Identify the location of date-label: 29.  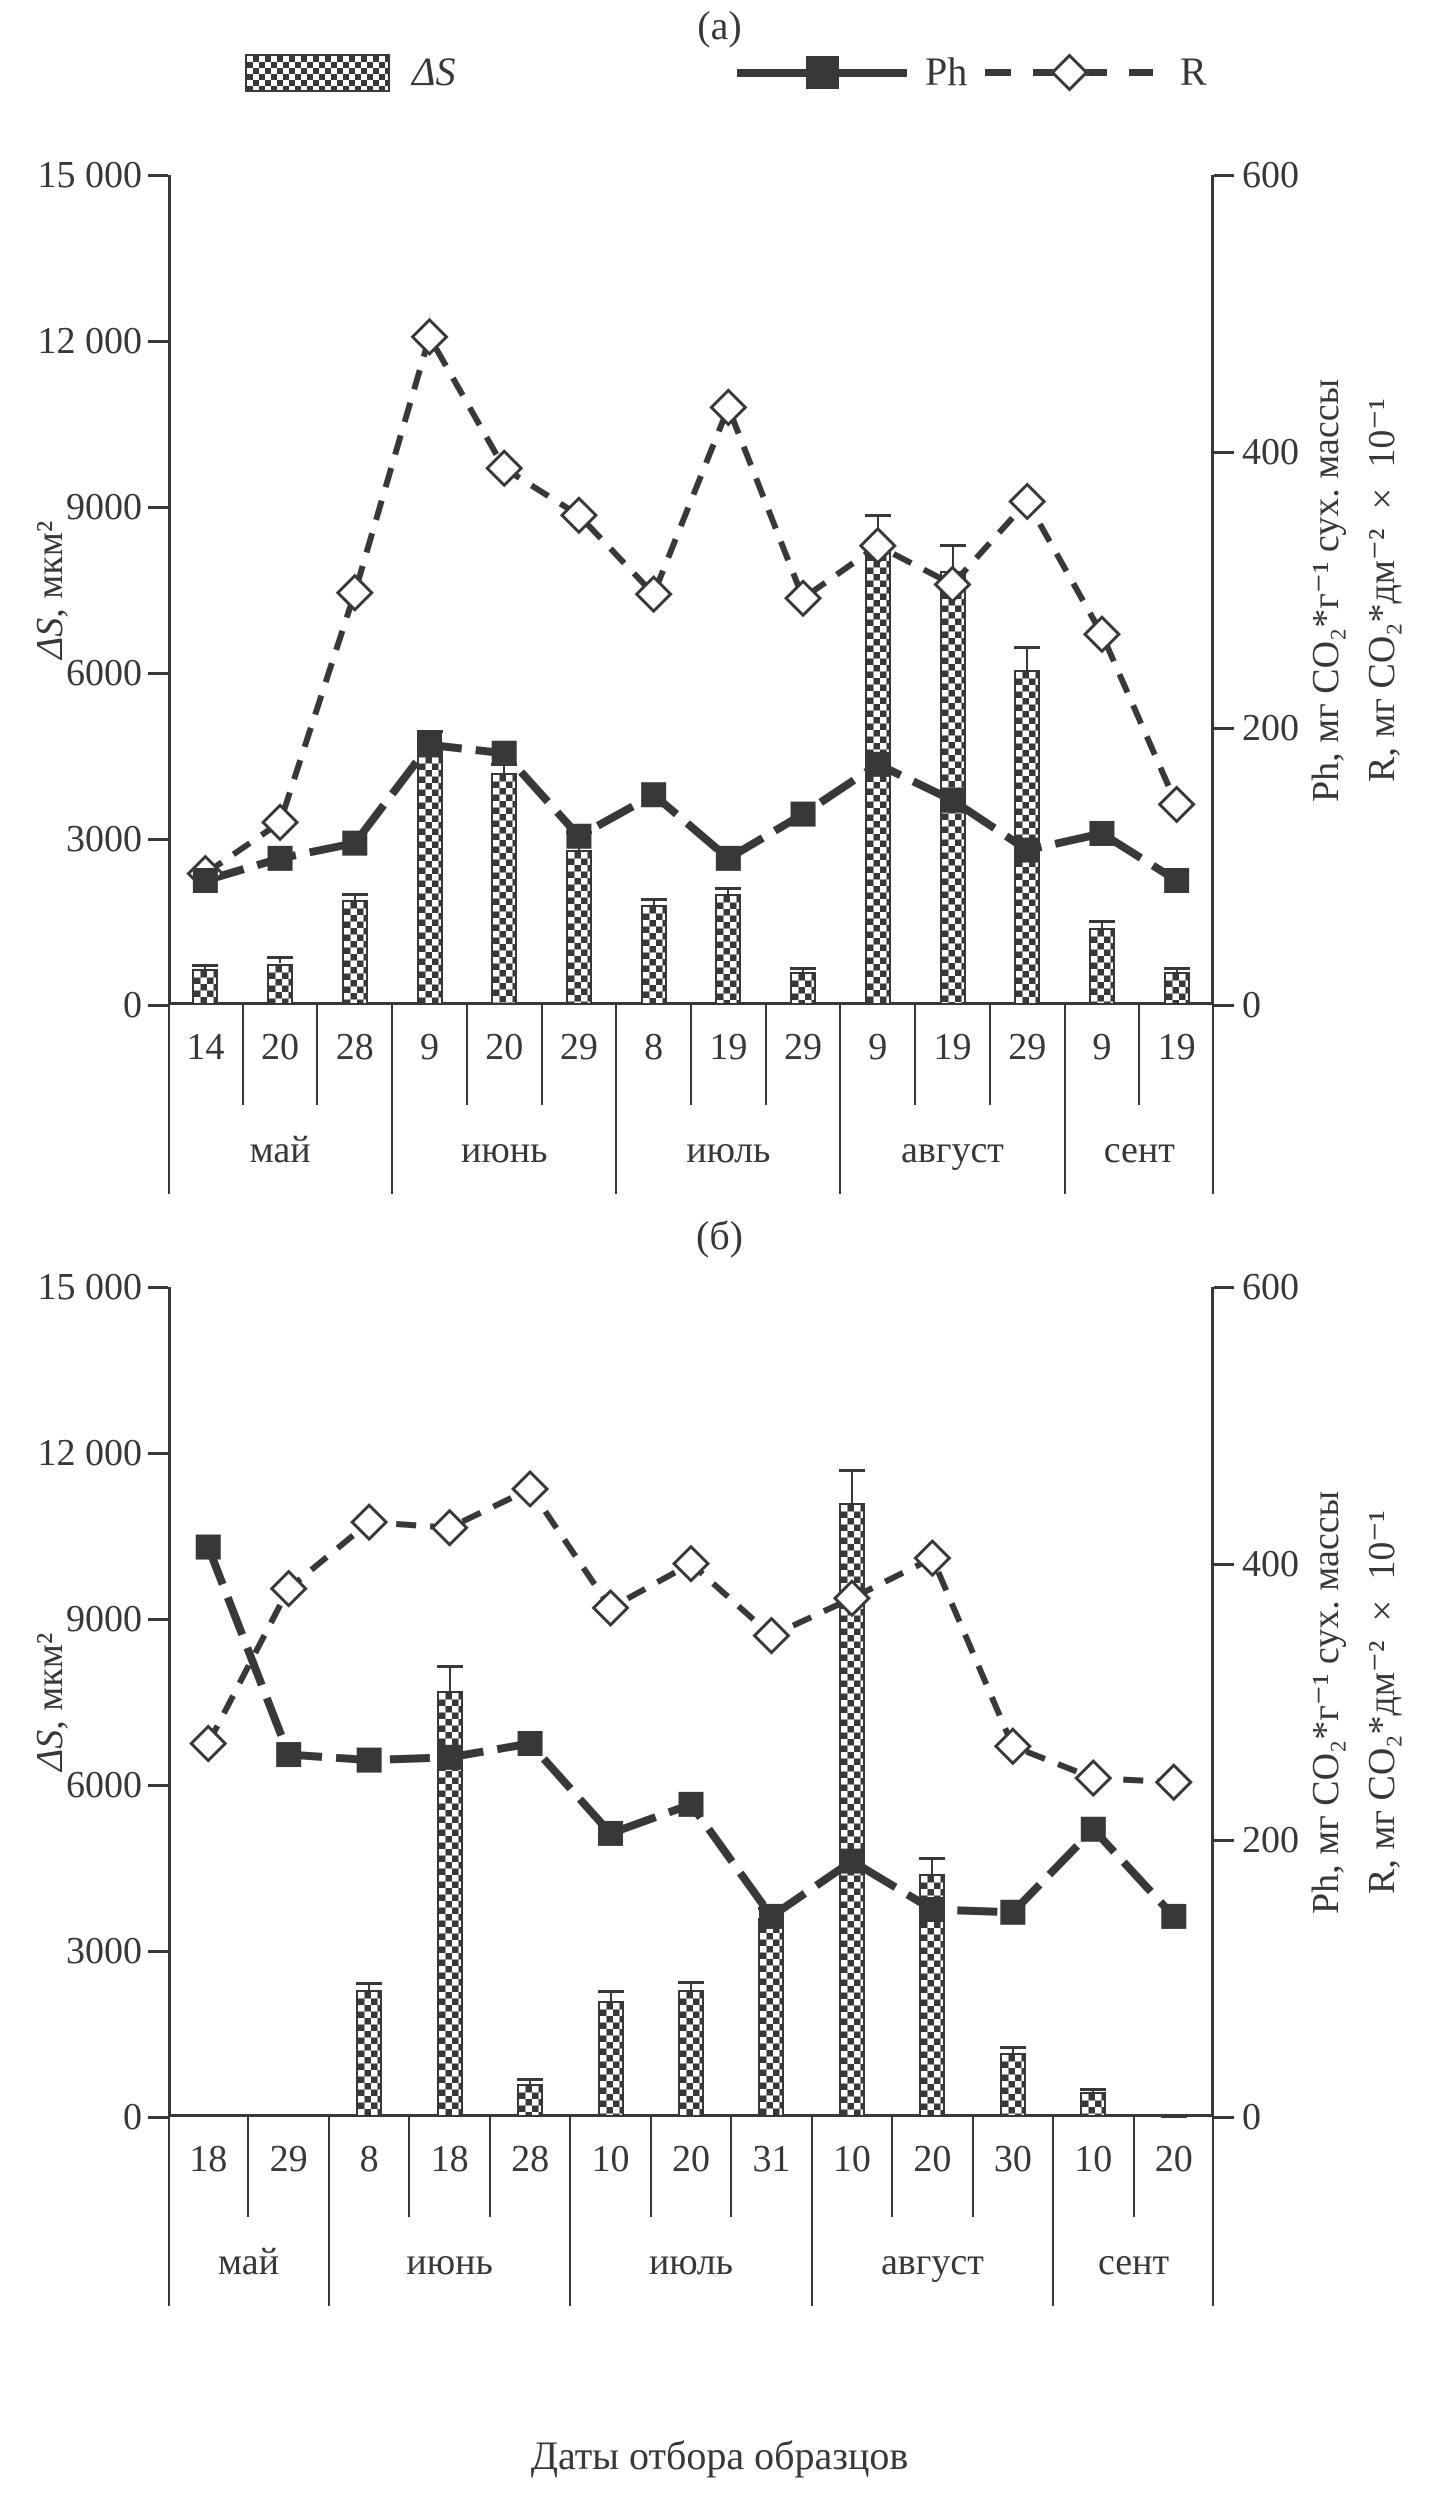
(1027, 1047).